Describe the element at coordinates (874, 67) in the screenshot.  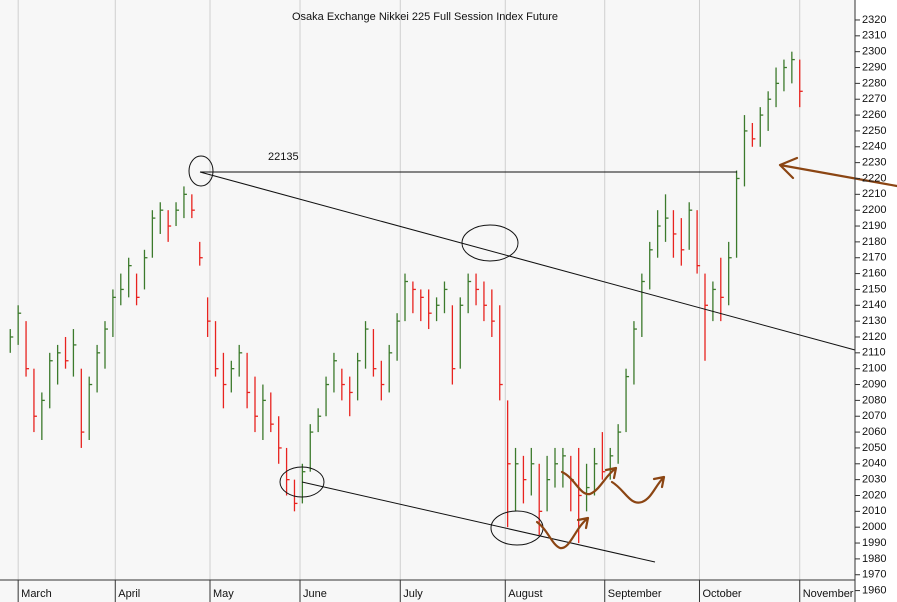
I see `y-tick-label: 2290` at that location.